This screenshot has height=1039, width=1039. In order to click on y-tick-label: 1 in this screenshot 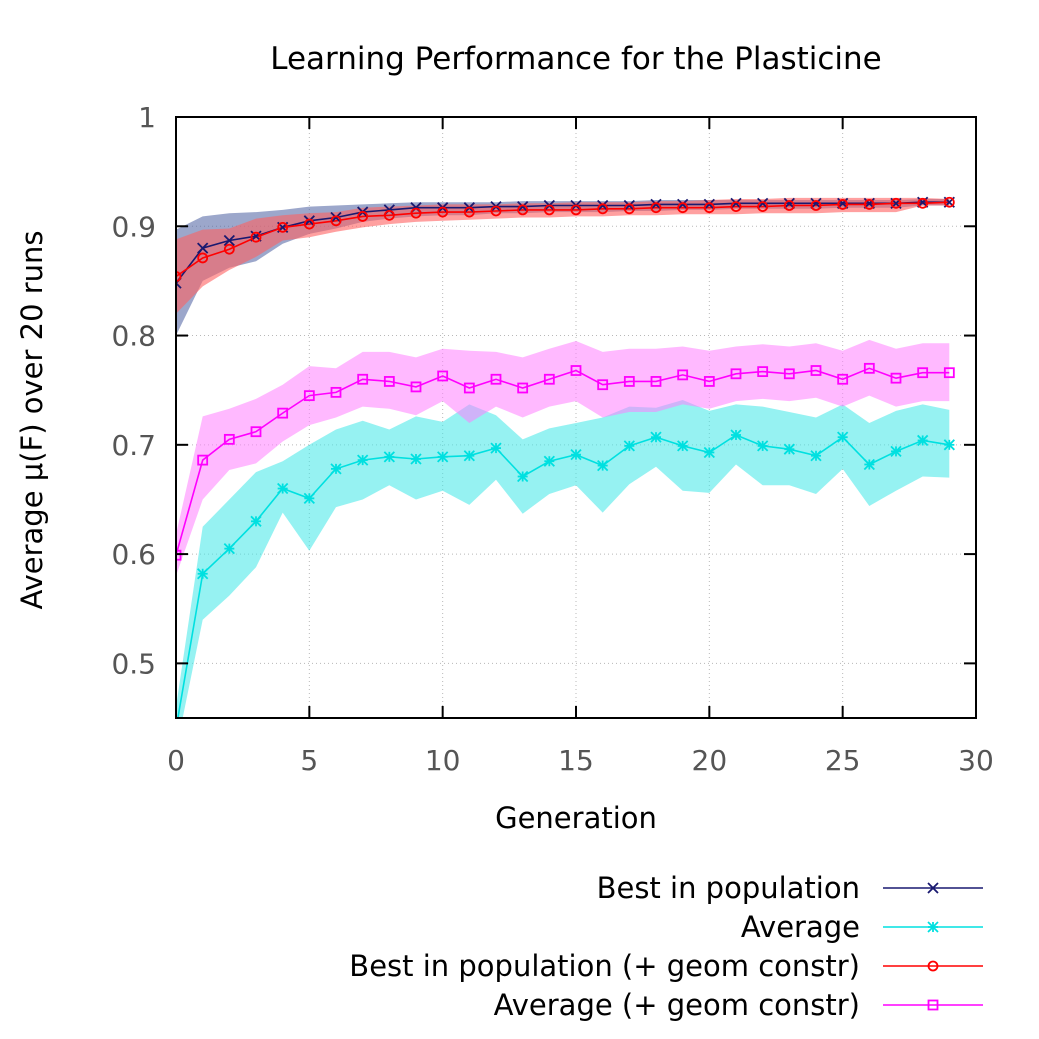, I will do `click(147, 117)`.